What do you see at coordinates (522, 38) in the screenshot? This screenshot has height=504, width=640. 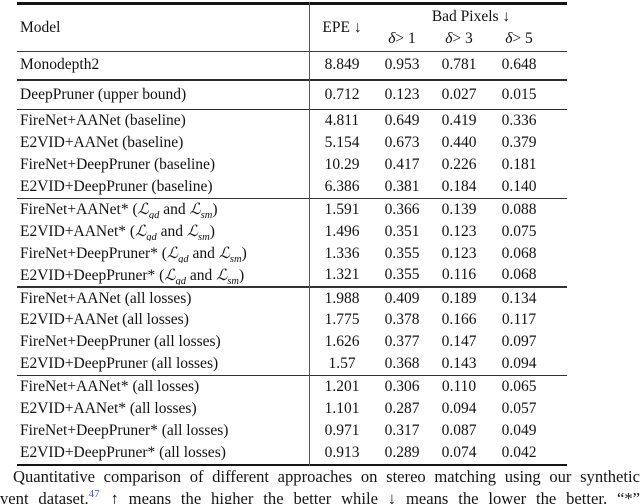 I see `delta-threshold: > 5` at bounding box center [522, 38].